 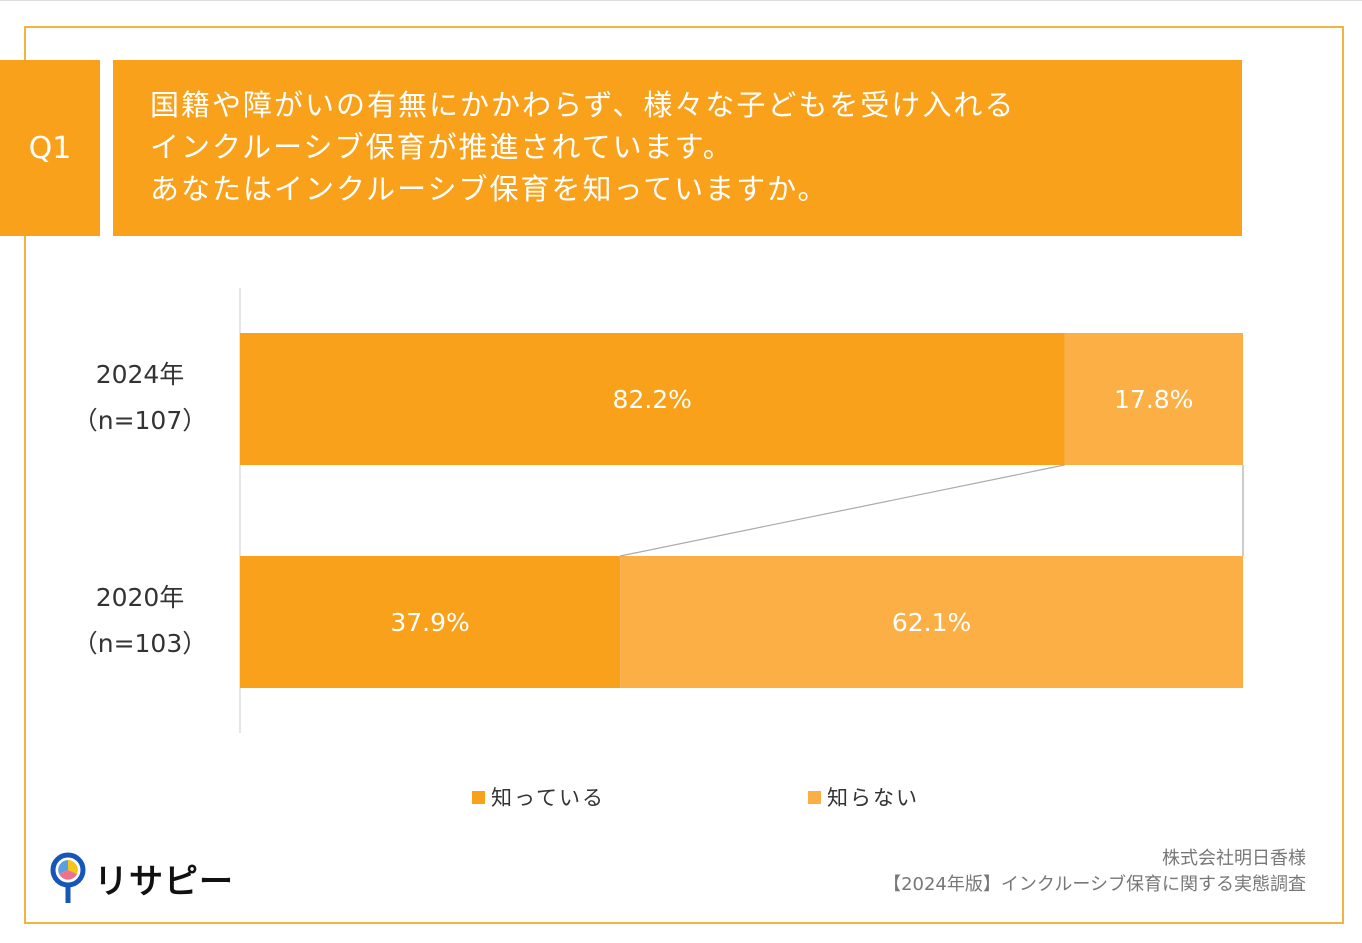 What do you see at coordinates (50, 148) in the screenshot?
I see `question-number: Q1` at bounding box center [50, 148].